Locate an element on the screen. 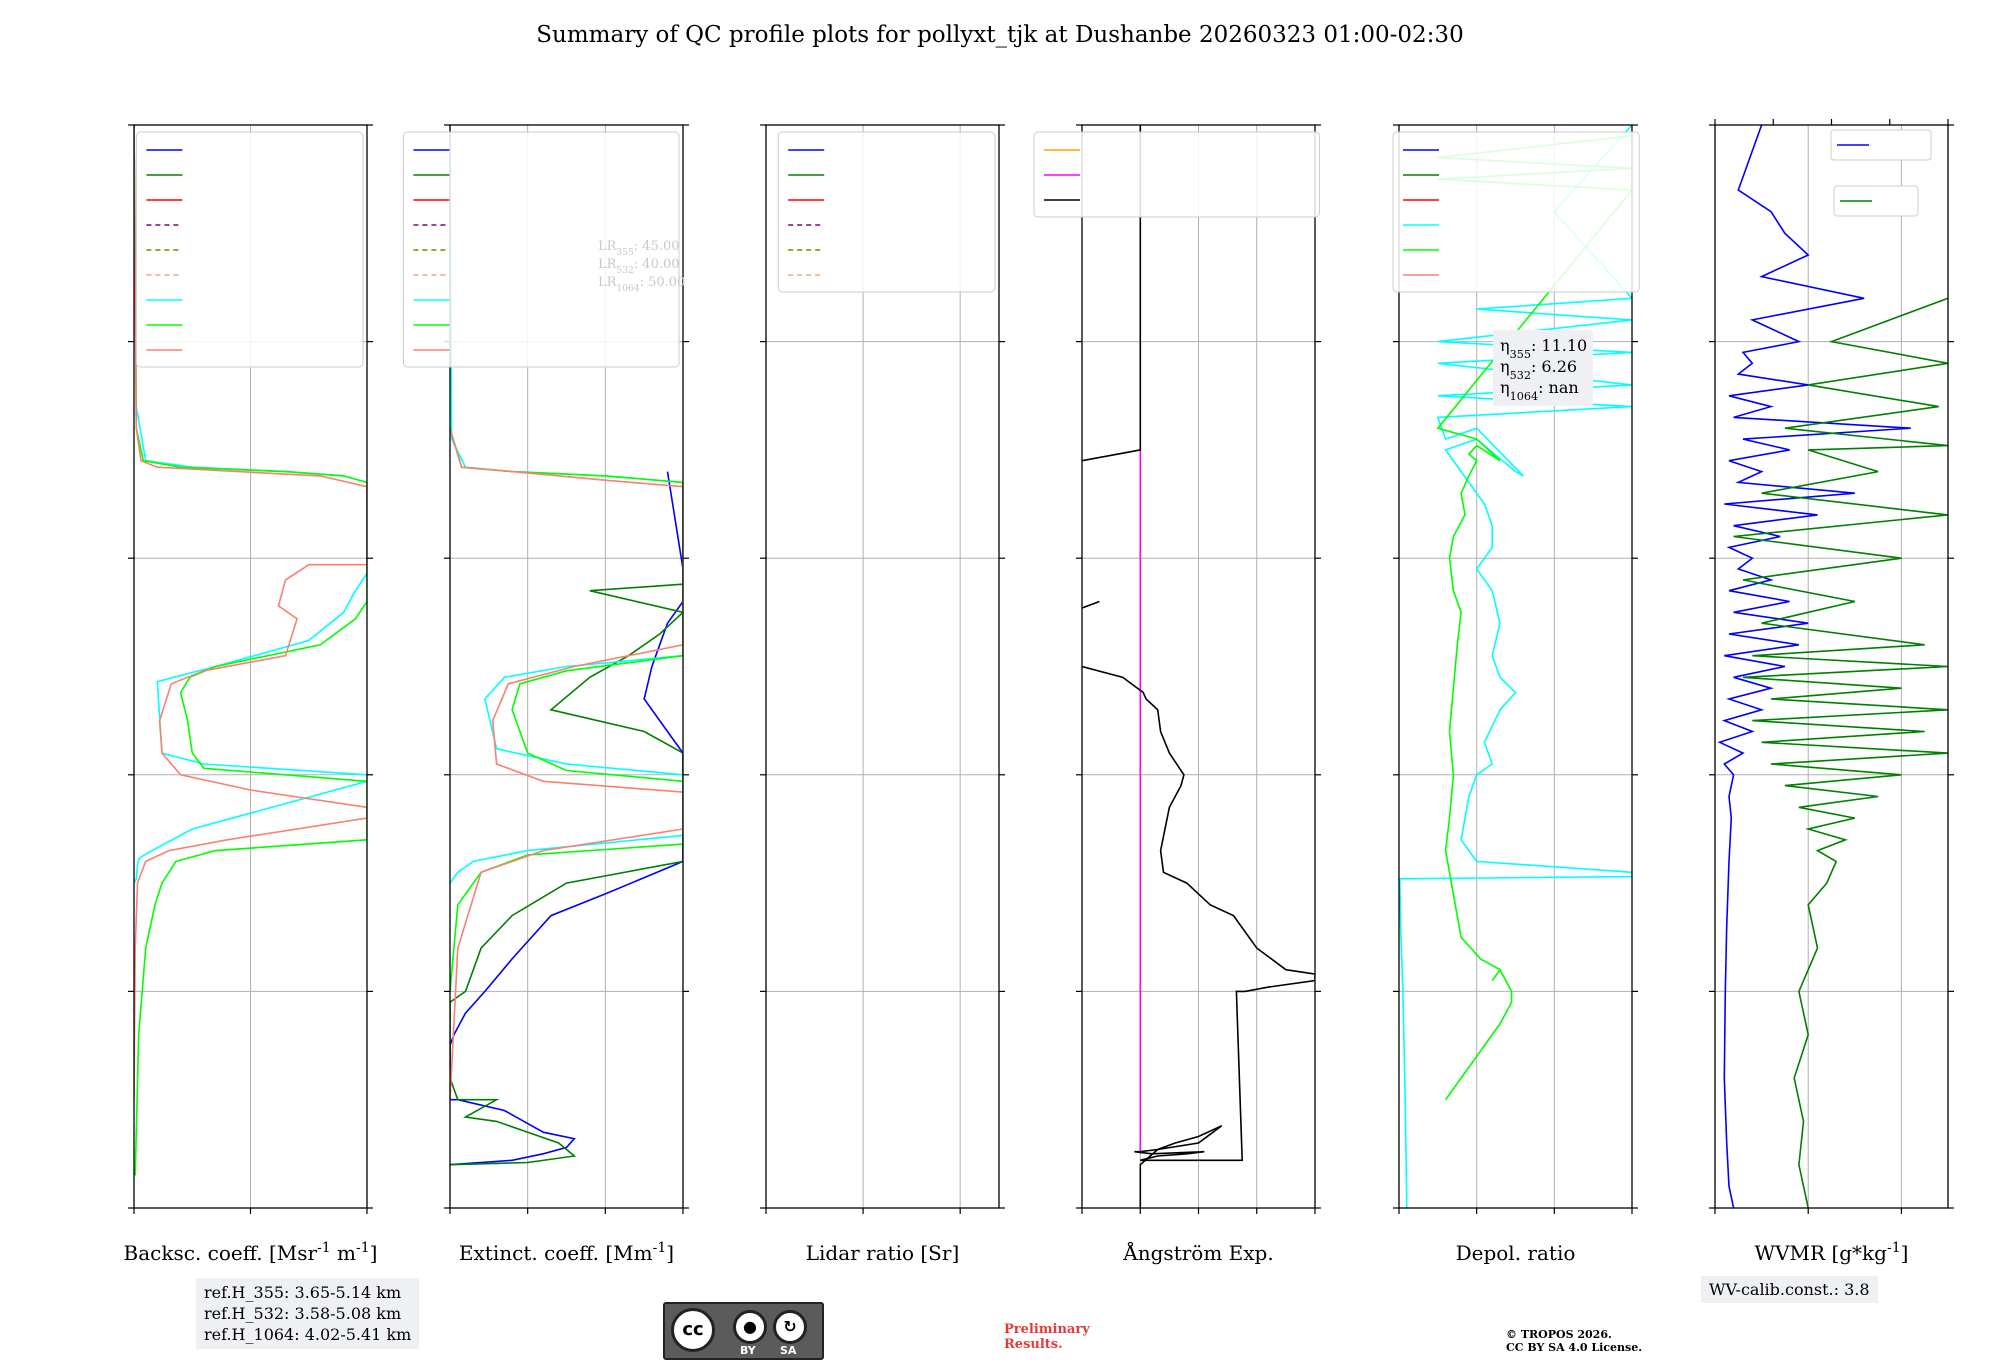 The height and width of the screenshot is (1364, 2000). panel-lr: Lidar ratio [Sr] is located at coordinates (882, 694).